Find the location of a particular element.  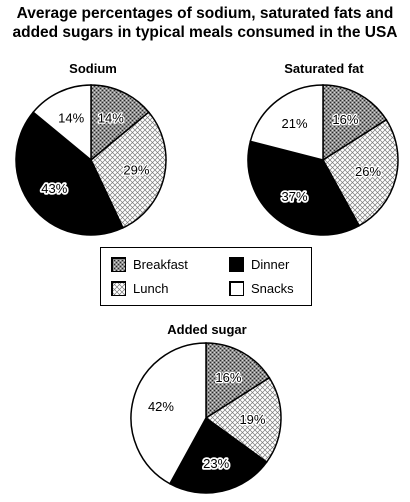

legend: Breakfast Dinner Lunch Snacks is located at coordinates (206, 276).